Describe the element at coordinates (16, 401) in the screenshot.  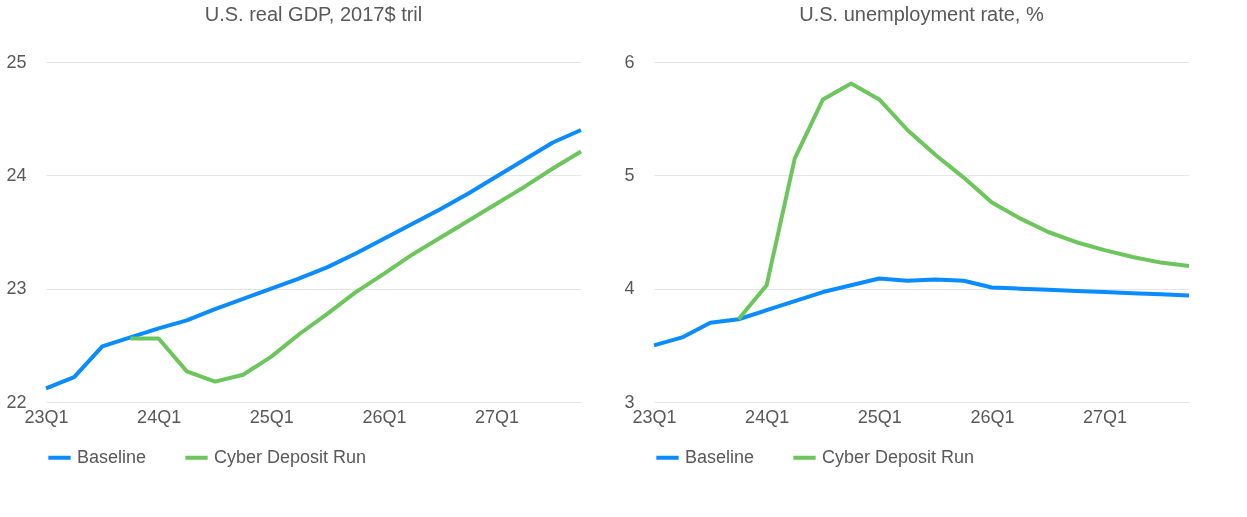
I see `y-tick-label: 22` at that location.